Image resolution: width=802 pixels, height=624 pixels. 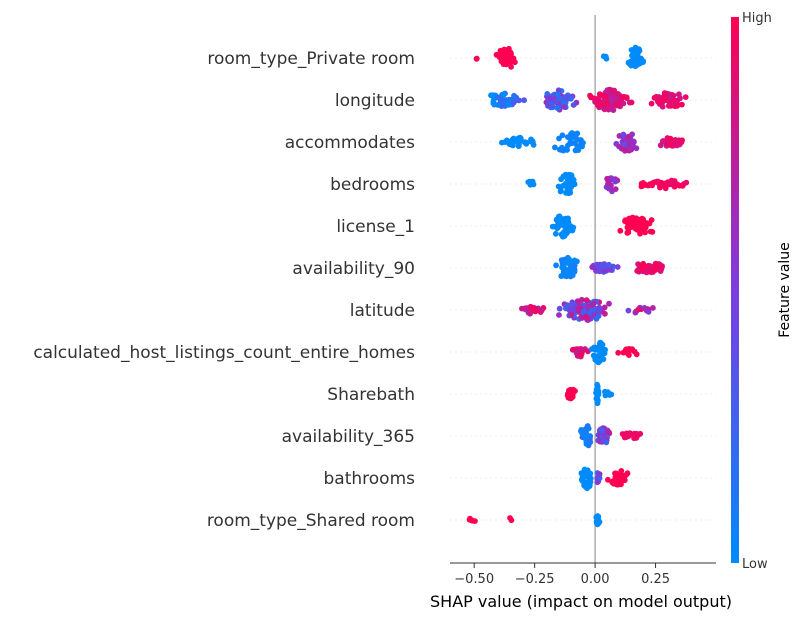 I want to click on feature-label: room_type_Shared room, so click(x=311, y=521).